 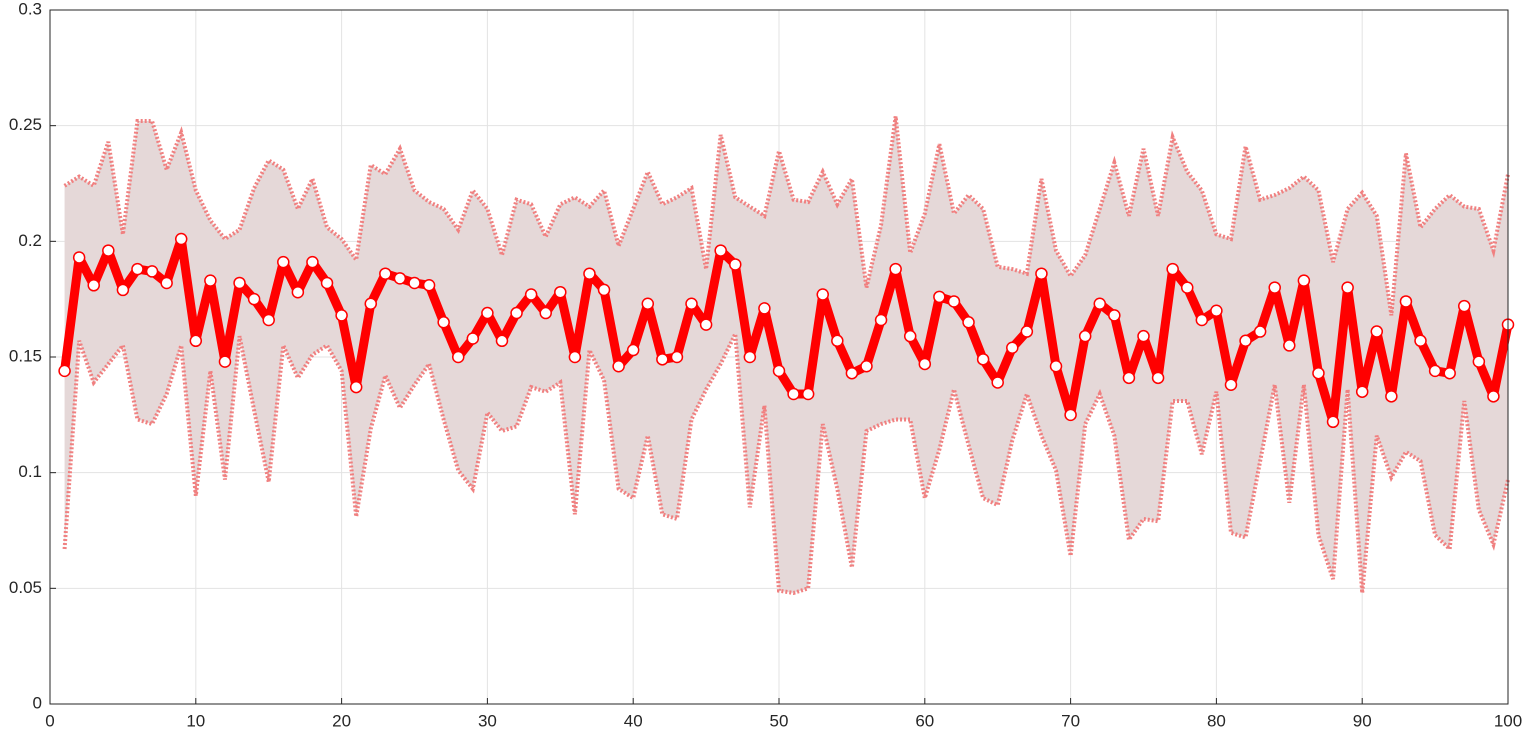 I want to click on x-tick-label: 80, so click(x=1216, y=720).